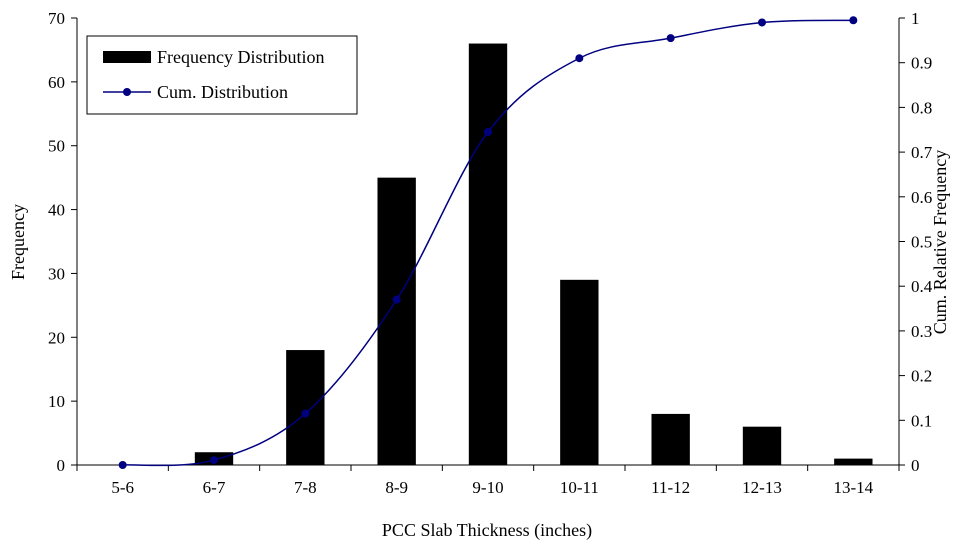 The width and height of the screenshot is (956, 546). What do you see at coordinates (56, 210) in the screenshot?
I see `y-tick-label: 40` at bounding box center [56, 210].